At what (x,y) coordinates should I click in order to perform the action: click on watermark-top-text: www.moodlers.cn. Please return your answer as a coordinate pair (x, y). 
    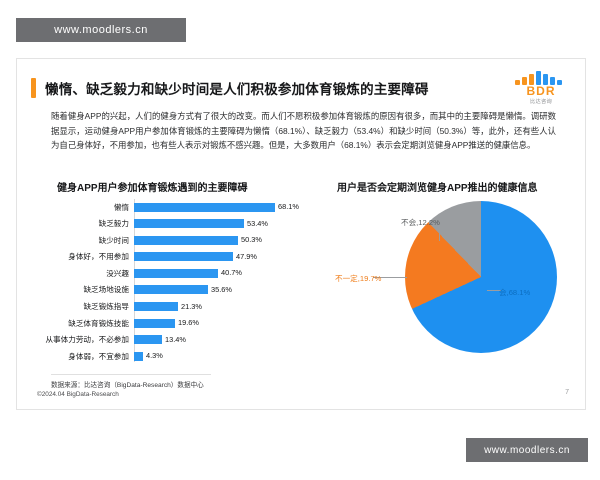
    Looking at the image, I should click on (101, 30).